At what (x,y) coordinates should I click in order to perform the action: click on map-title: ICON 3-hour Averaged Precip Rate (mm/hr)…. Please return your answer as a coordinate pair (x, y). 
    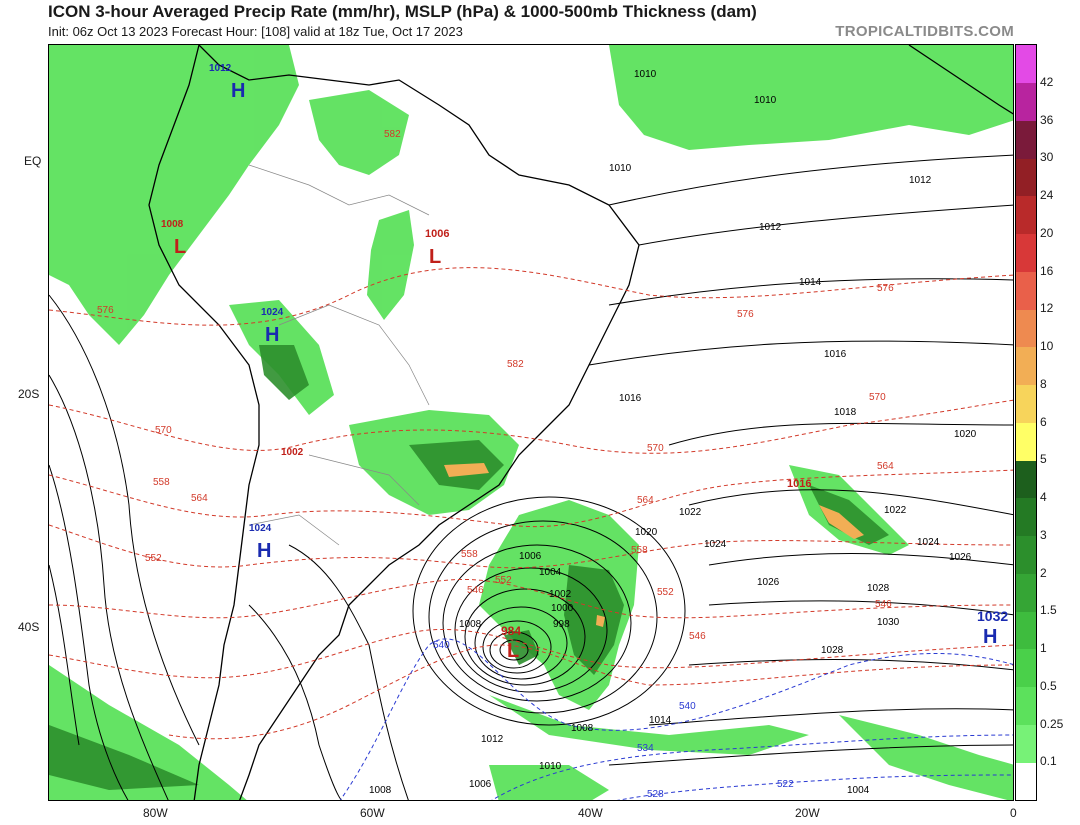
    Looking at the image, I should click on (402, 11).